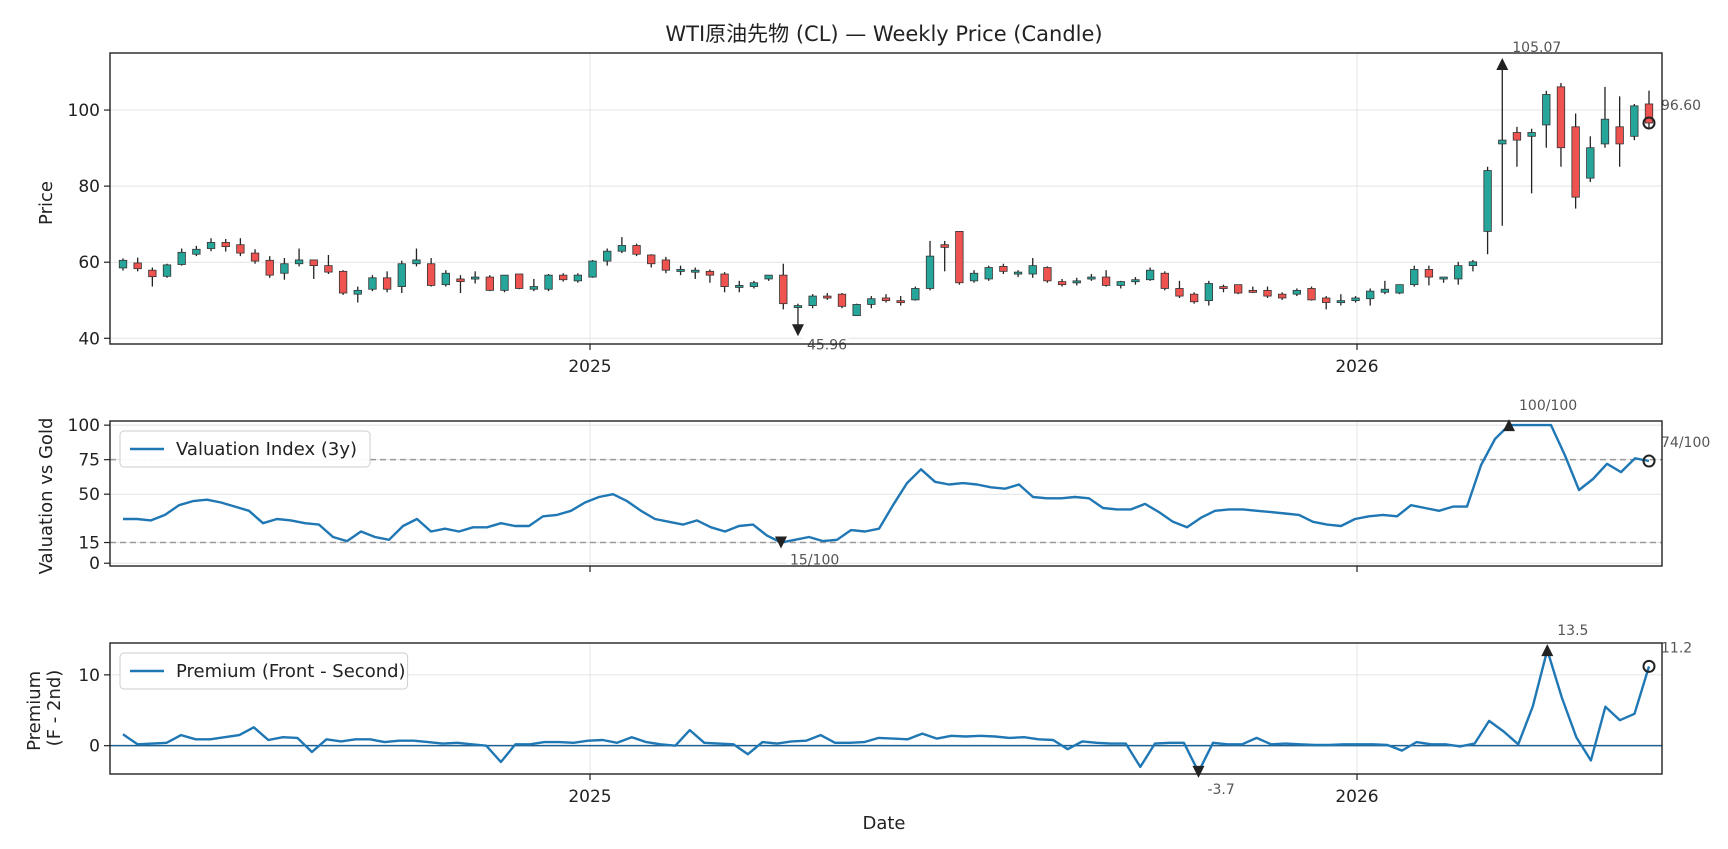  I want to click on premium-min-label-bg, so click(1222, 789).